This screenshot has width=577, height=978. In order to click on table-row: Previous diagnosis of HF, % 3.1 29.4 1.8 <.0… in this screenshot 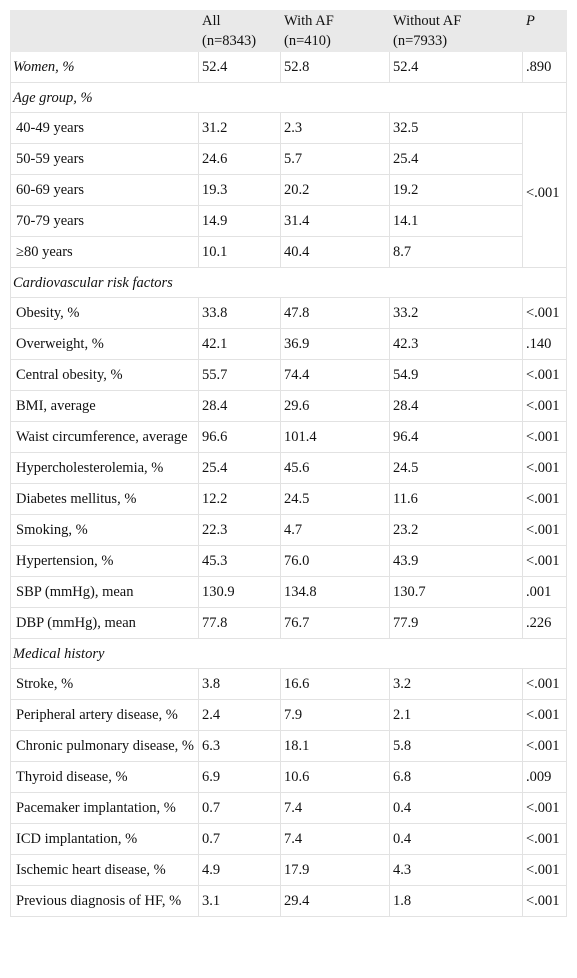, I will do `click(288, 901)`.